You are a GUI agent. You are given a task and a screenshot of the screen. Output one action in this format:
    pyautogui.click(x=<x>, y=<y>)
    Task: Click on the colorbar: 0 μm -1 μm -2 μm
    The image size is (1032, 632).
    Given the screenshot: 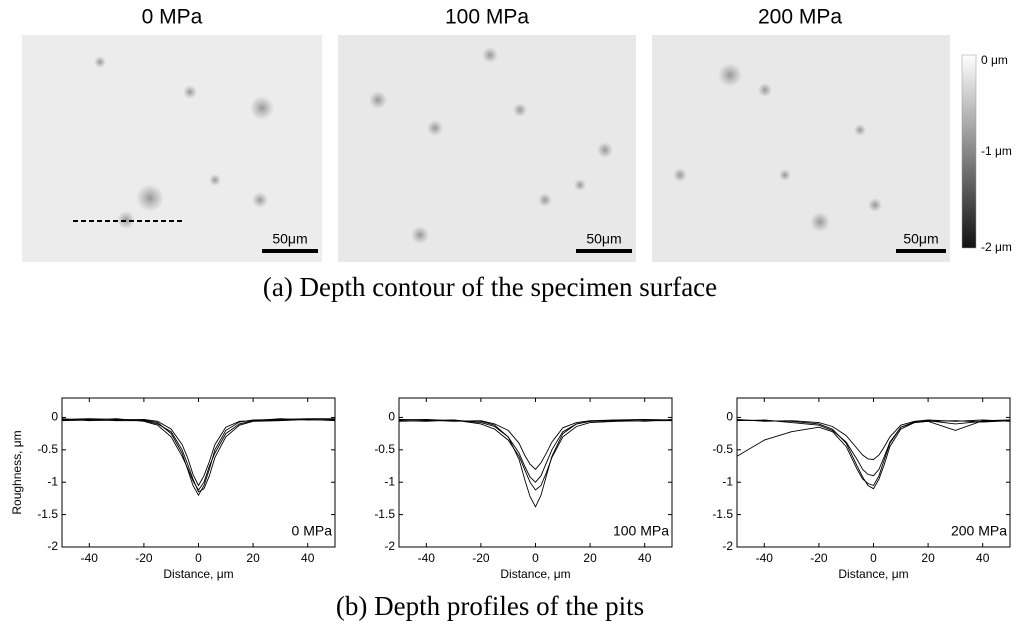 What is the action you would take?
    pyautogui.click(x=986, y=153)
    